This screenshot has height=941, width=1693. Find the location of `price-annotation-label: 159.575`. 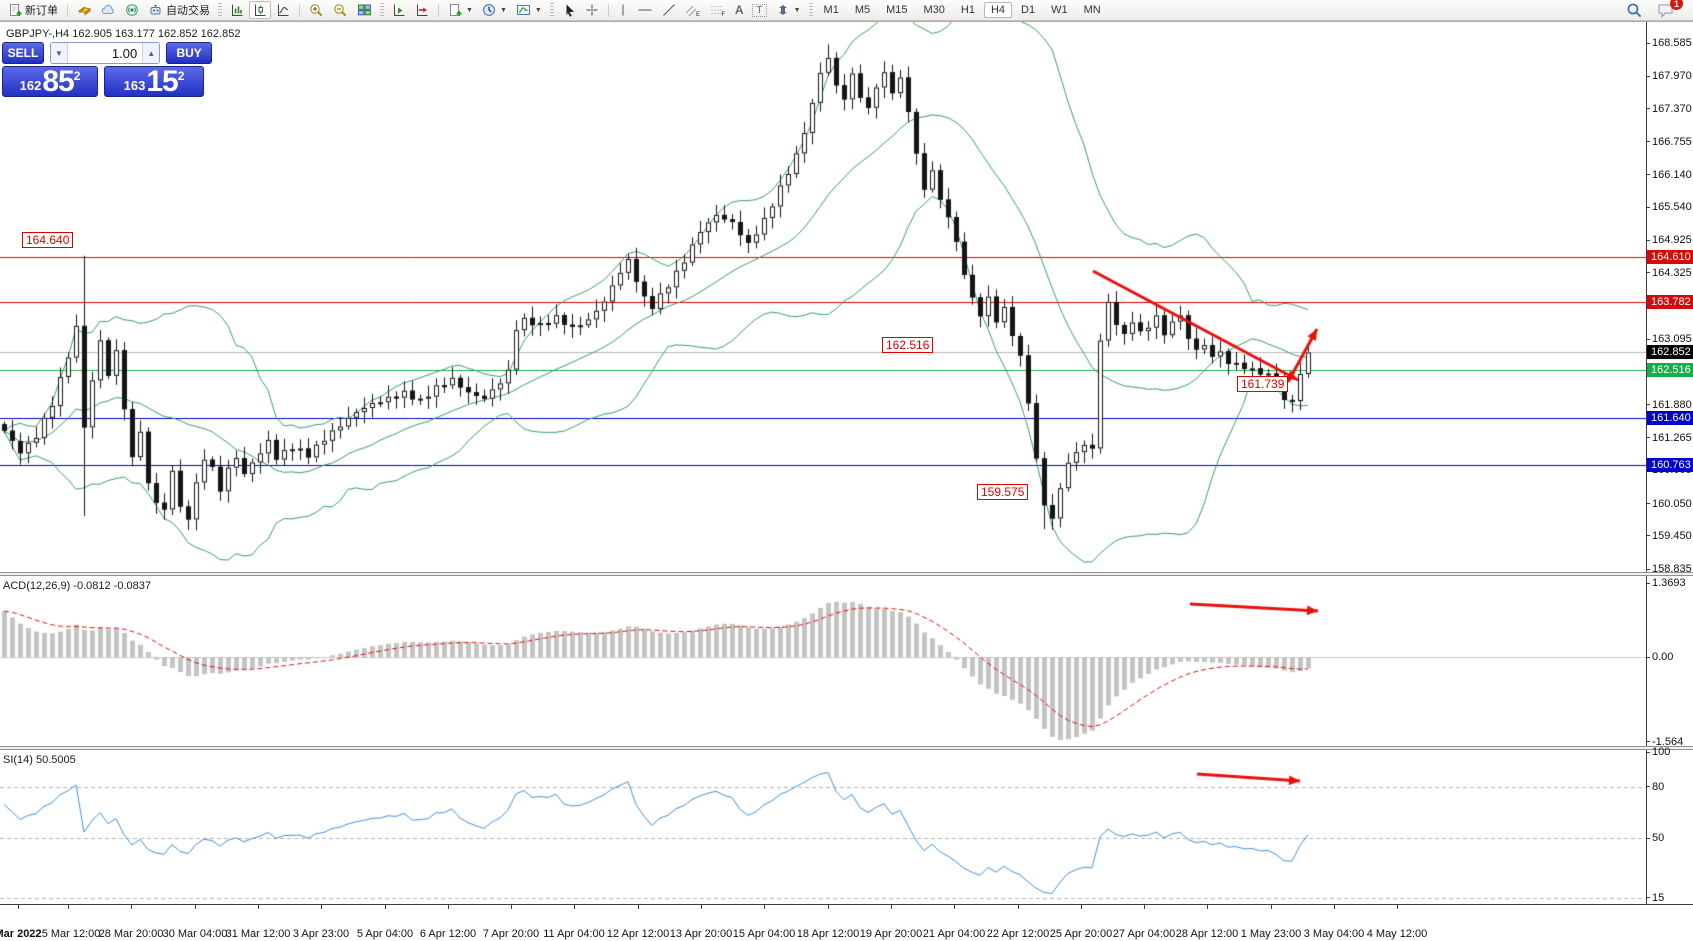

price-annotation-label: 159.575 is located at coordinates (1003, 492).